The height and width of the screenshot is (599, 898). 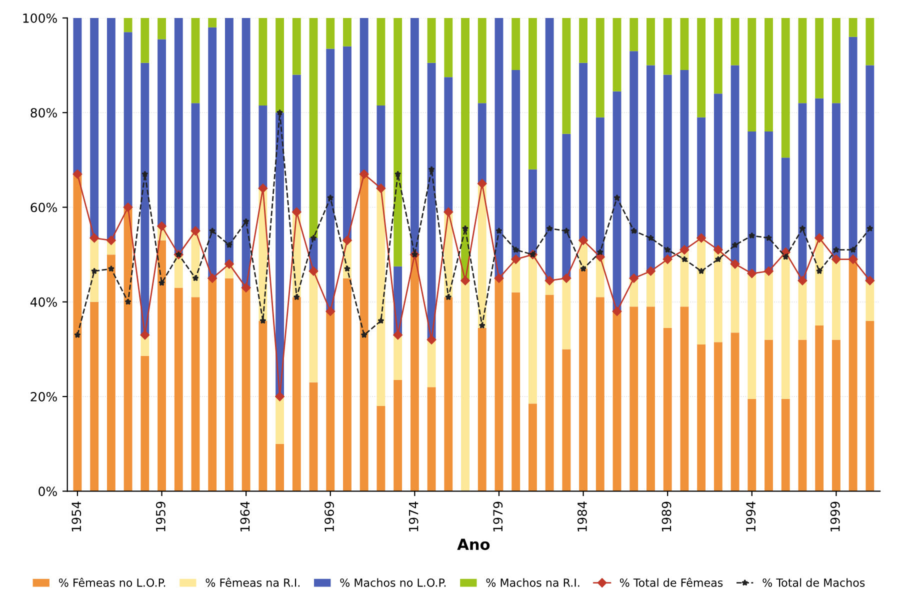 I want to click on y-tick-label: 100%, so click(x=40, y=18).